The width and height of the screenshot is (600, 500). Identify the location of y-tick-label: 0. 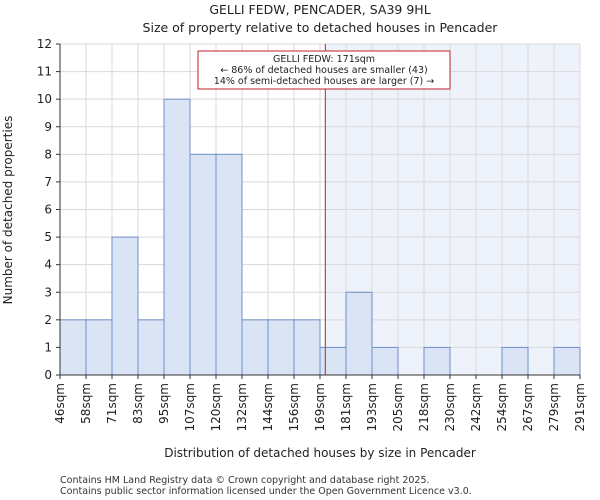
(48, 375).